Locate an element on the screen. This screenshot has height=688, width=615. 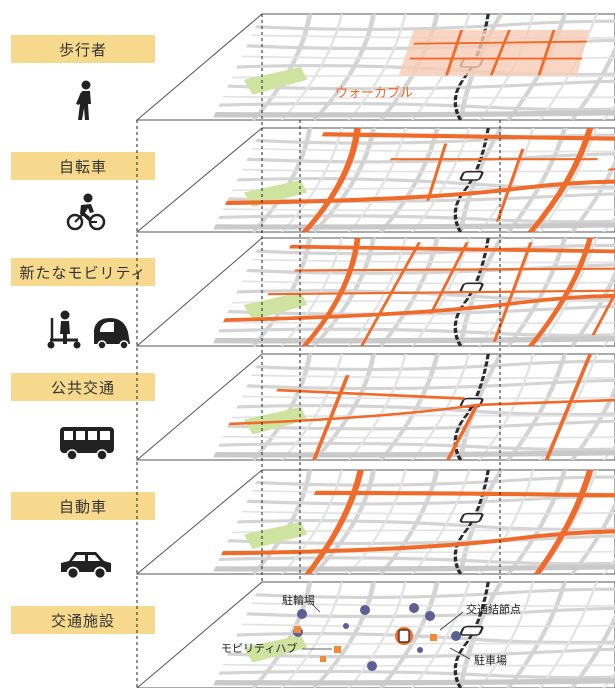
layer-label-new-mobility: 新たなモビリティ is located at coordinates (83, 272).